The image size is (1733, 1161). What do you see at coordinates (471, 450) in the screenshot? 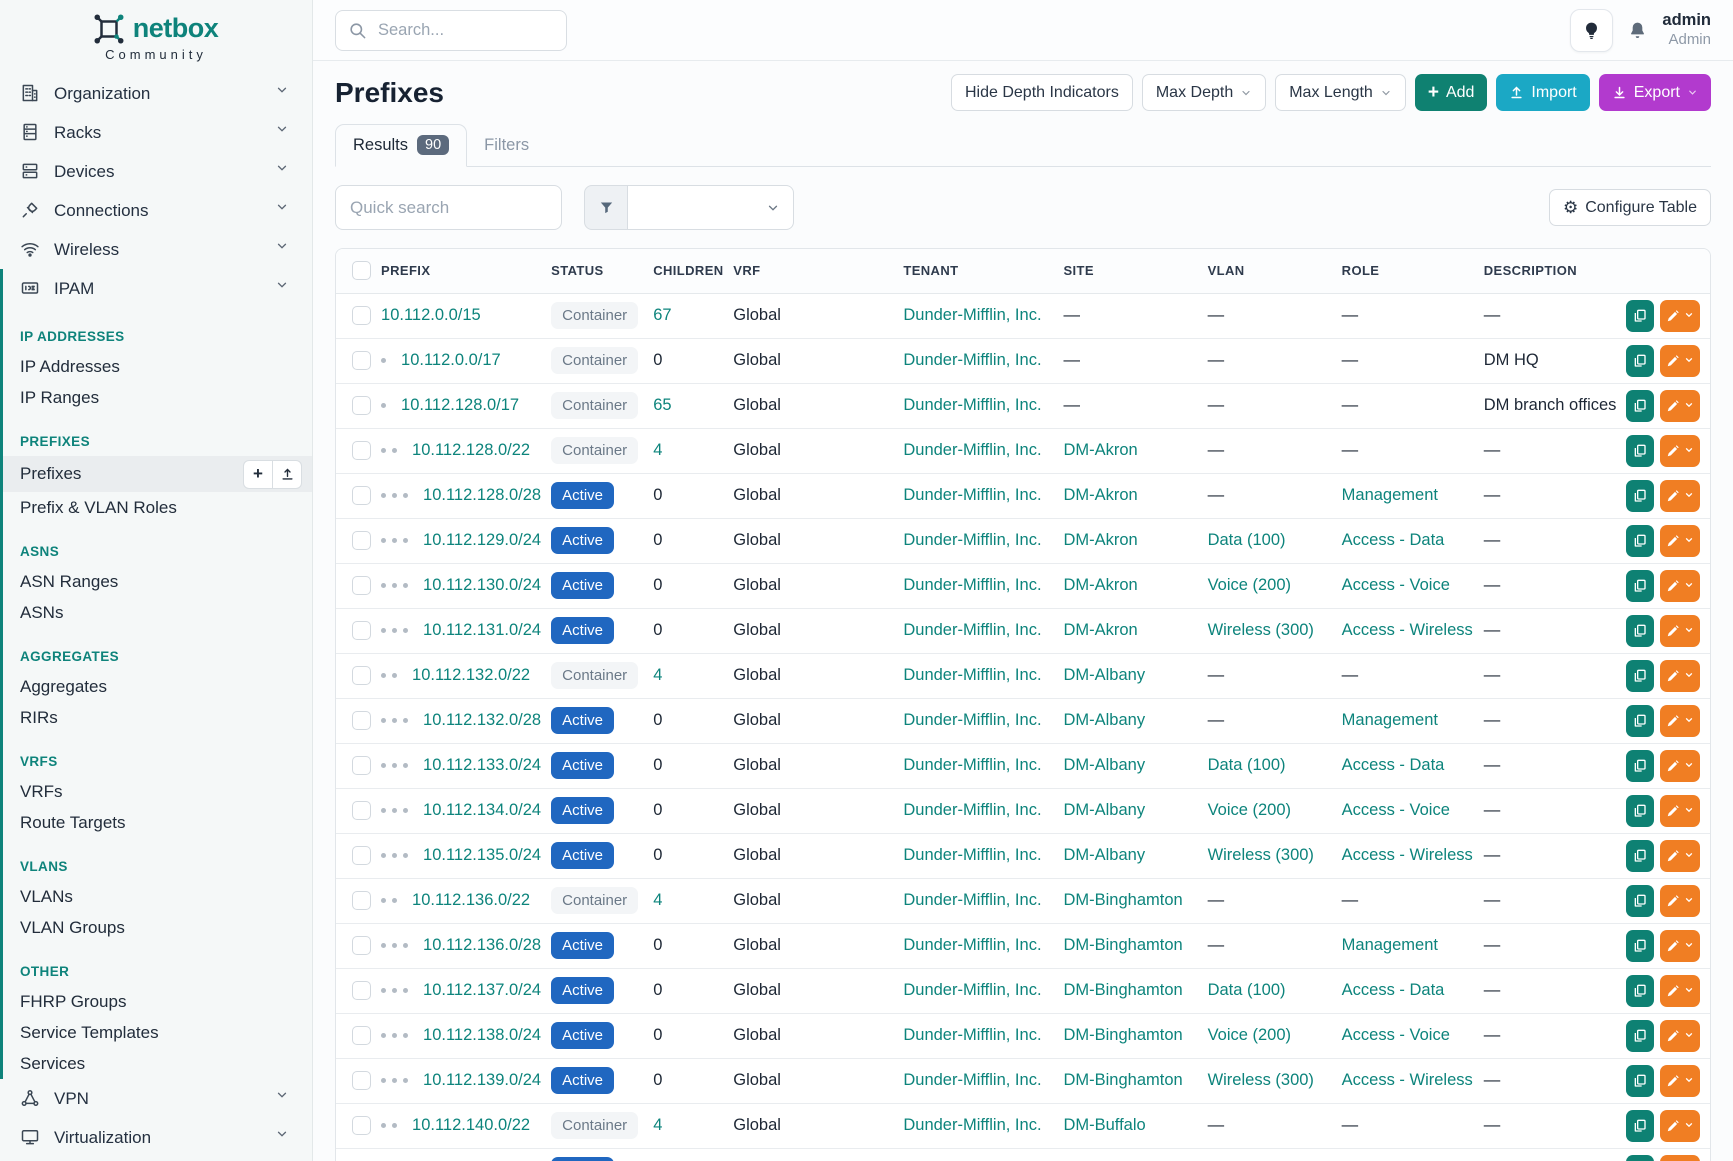
I see `prefix-link: 10.112.128.0/22` at bounding box center [471, 450].